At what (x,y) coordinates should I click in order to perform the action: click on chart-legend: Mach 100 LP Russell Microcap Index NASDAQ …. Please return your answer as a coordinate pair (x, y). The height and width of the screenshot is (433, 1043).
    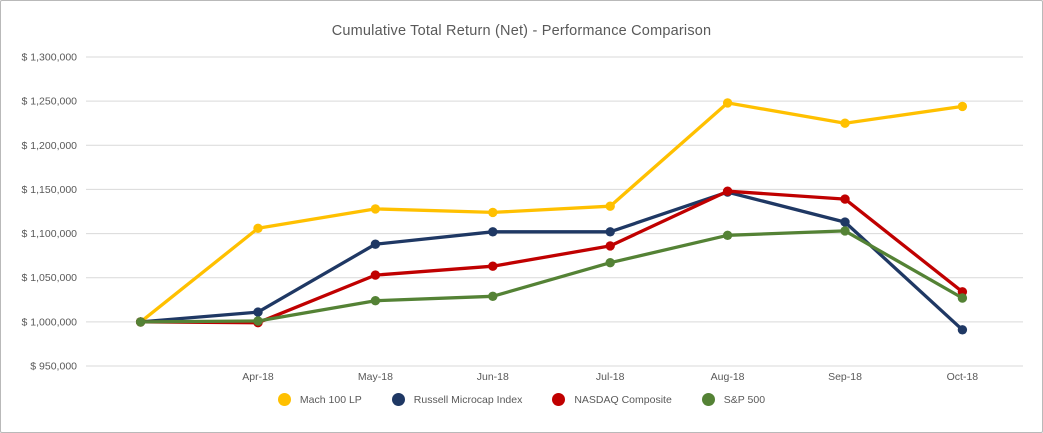
    Looking at the image, I should click on (521, 399).